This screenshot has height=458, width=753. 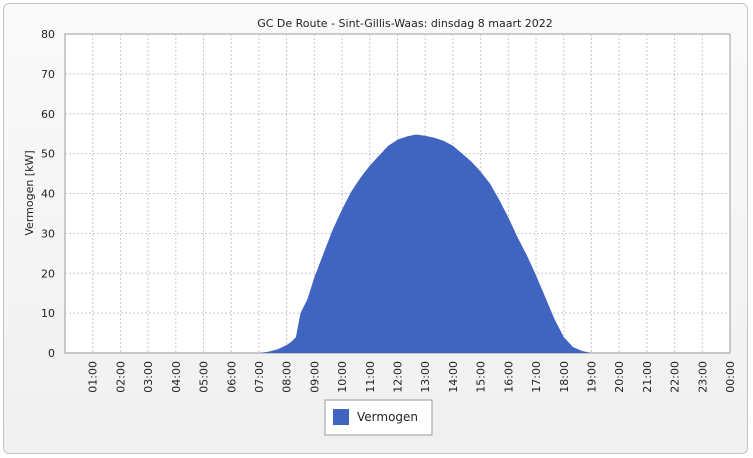 I want to click on x-tick-label: 13:00, so click(x=425, y=377).